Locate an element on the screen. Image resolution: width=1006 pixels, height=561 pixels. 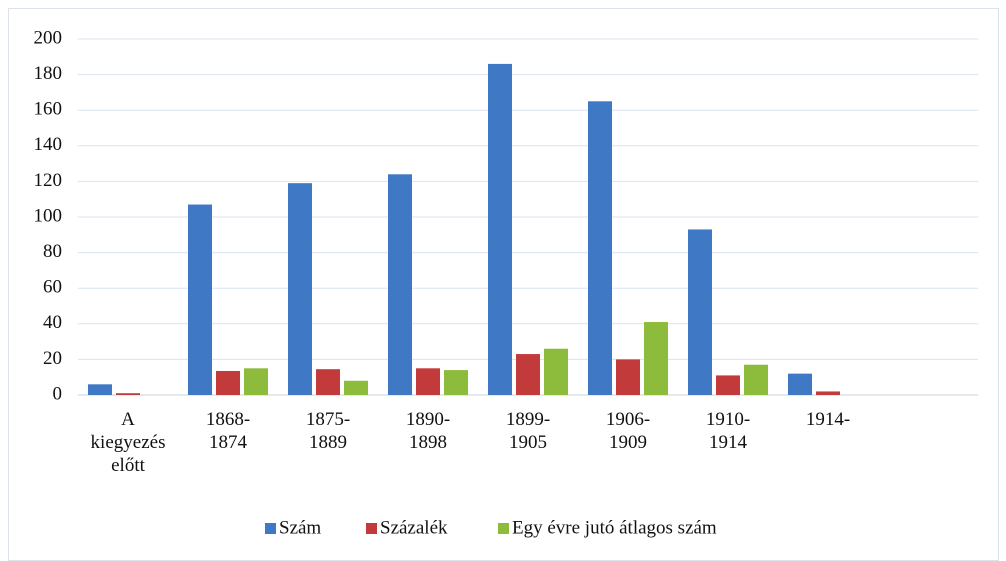
x-tick-label: 1910-1914 is located at coordinates (728, 431).